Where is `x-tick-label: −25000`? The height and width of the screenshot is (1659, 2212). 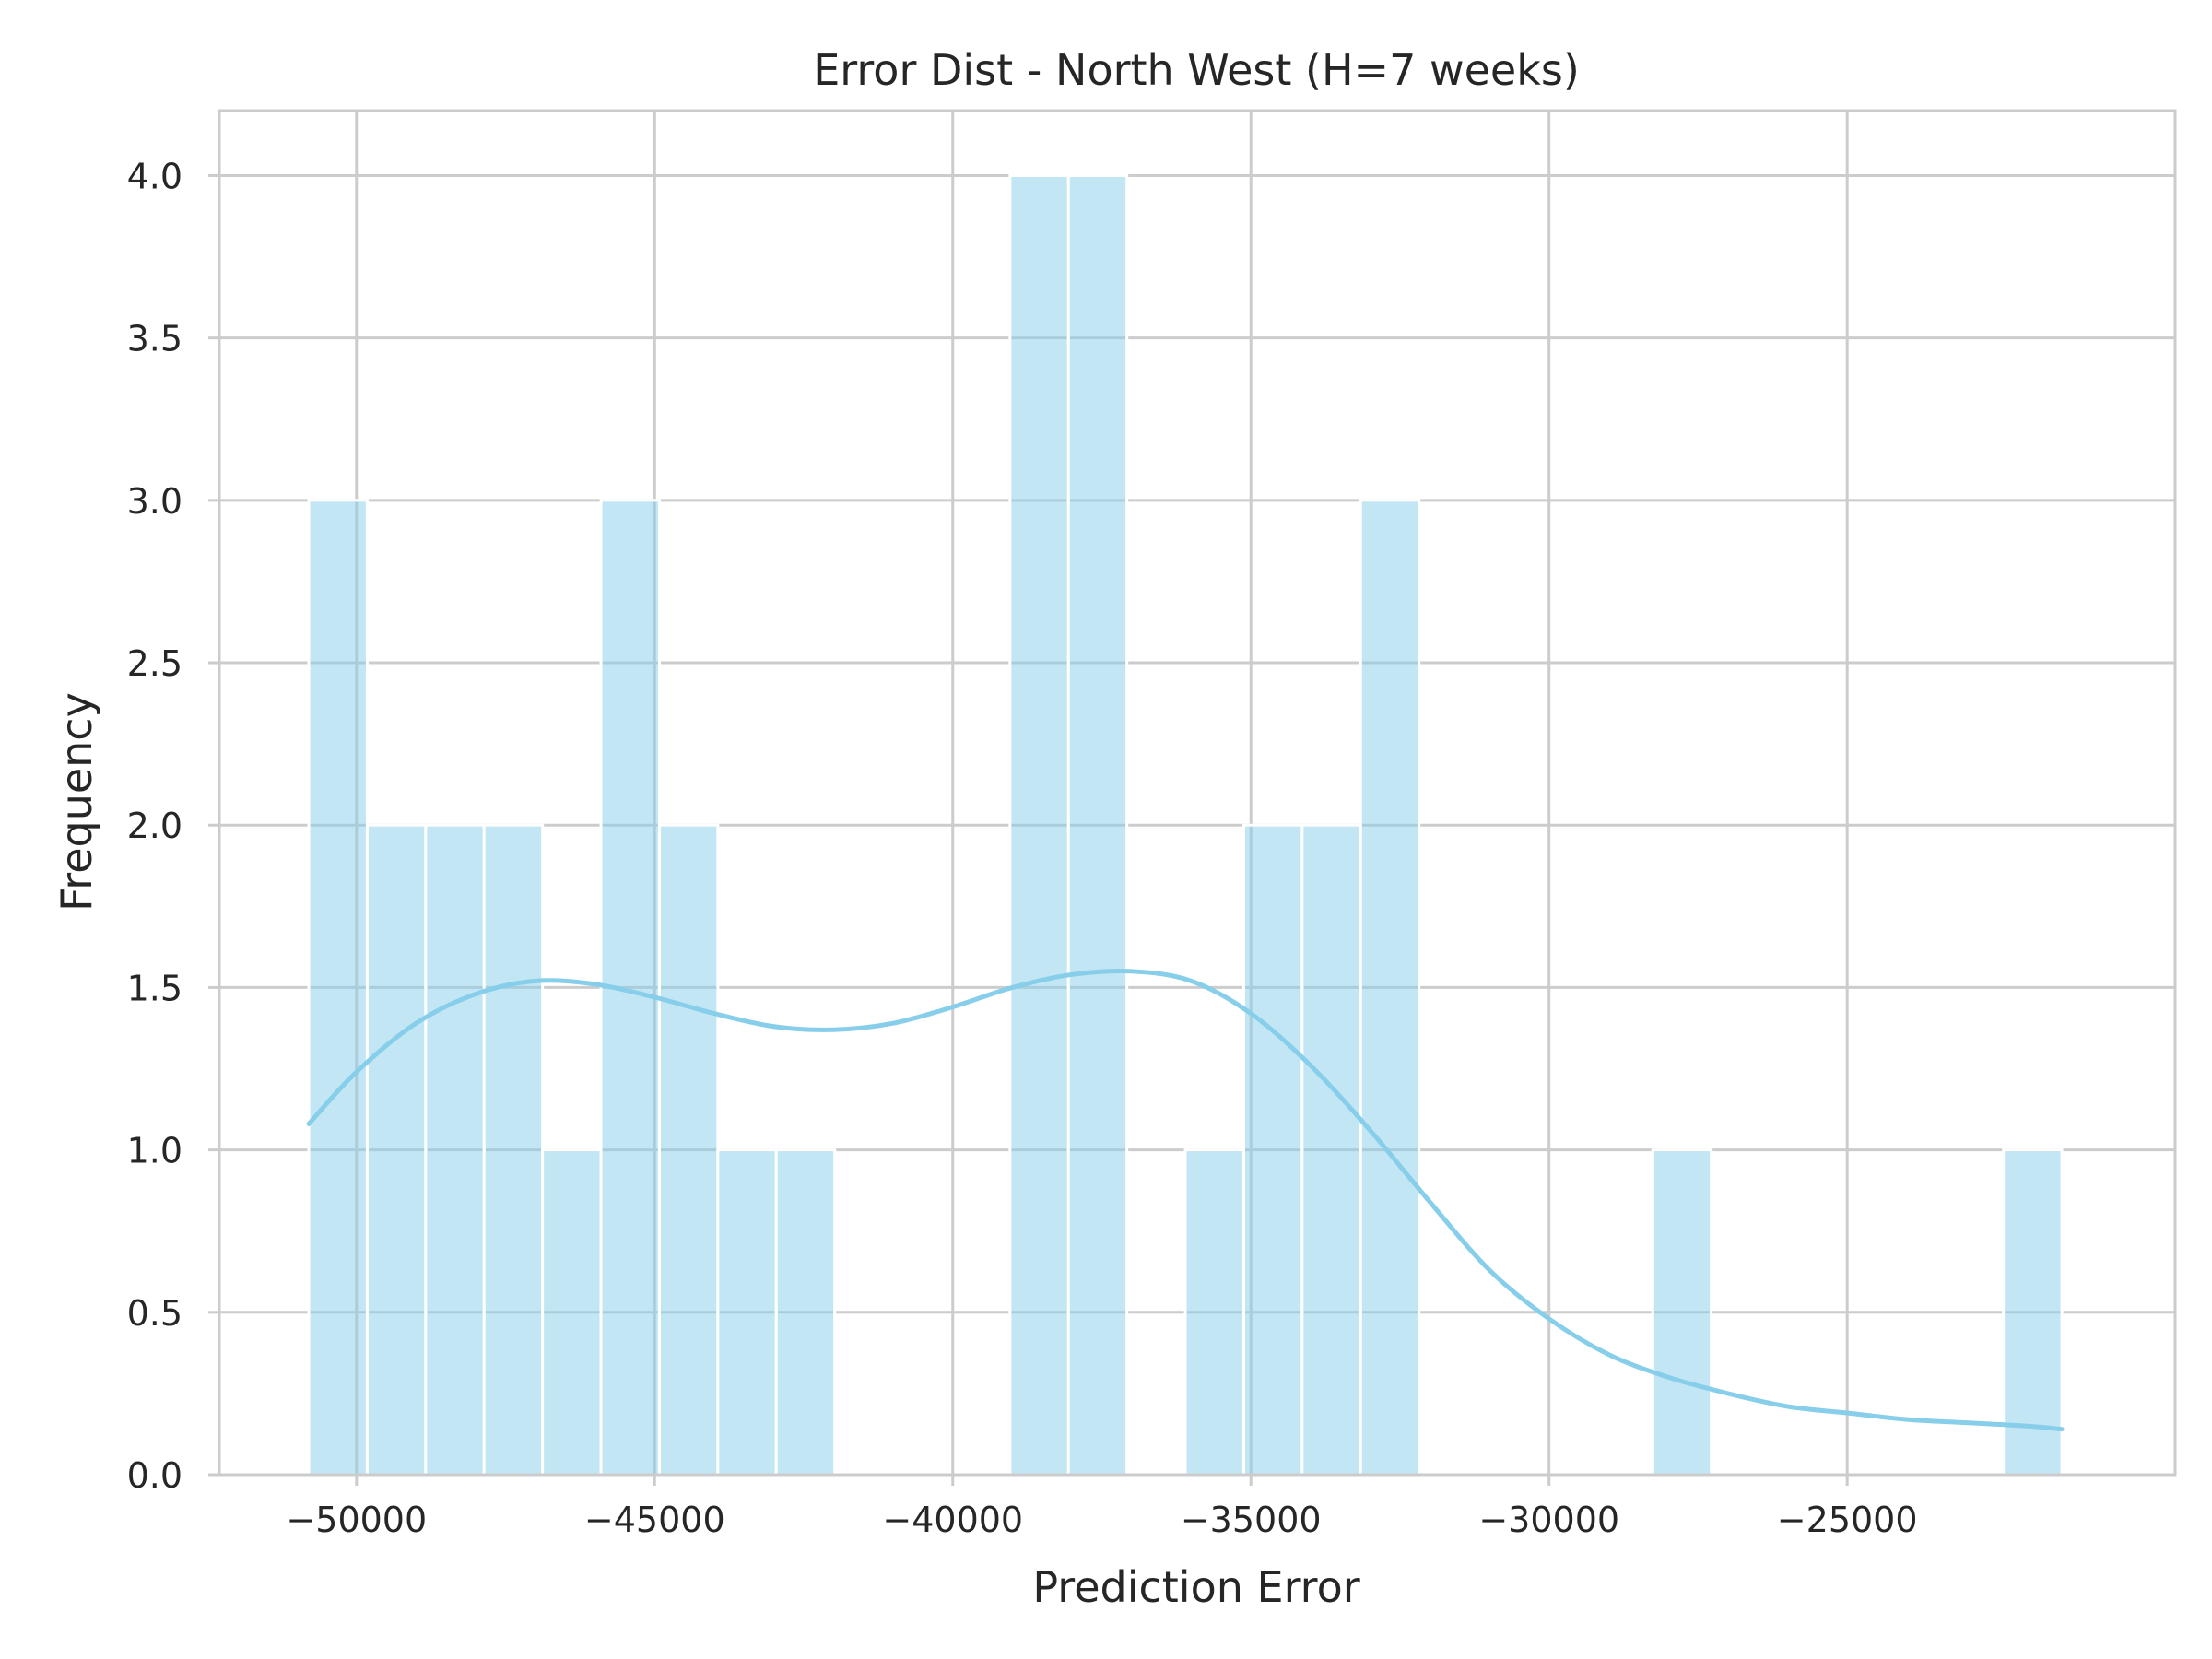
x-tick-label: −25000 is located at coordinates (1847, 1520).